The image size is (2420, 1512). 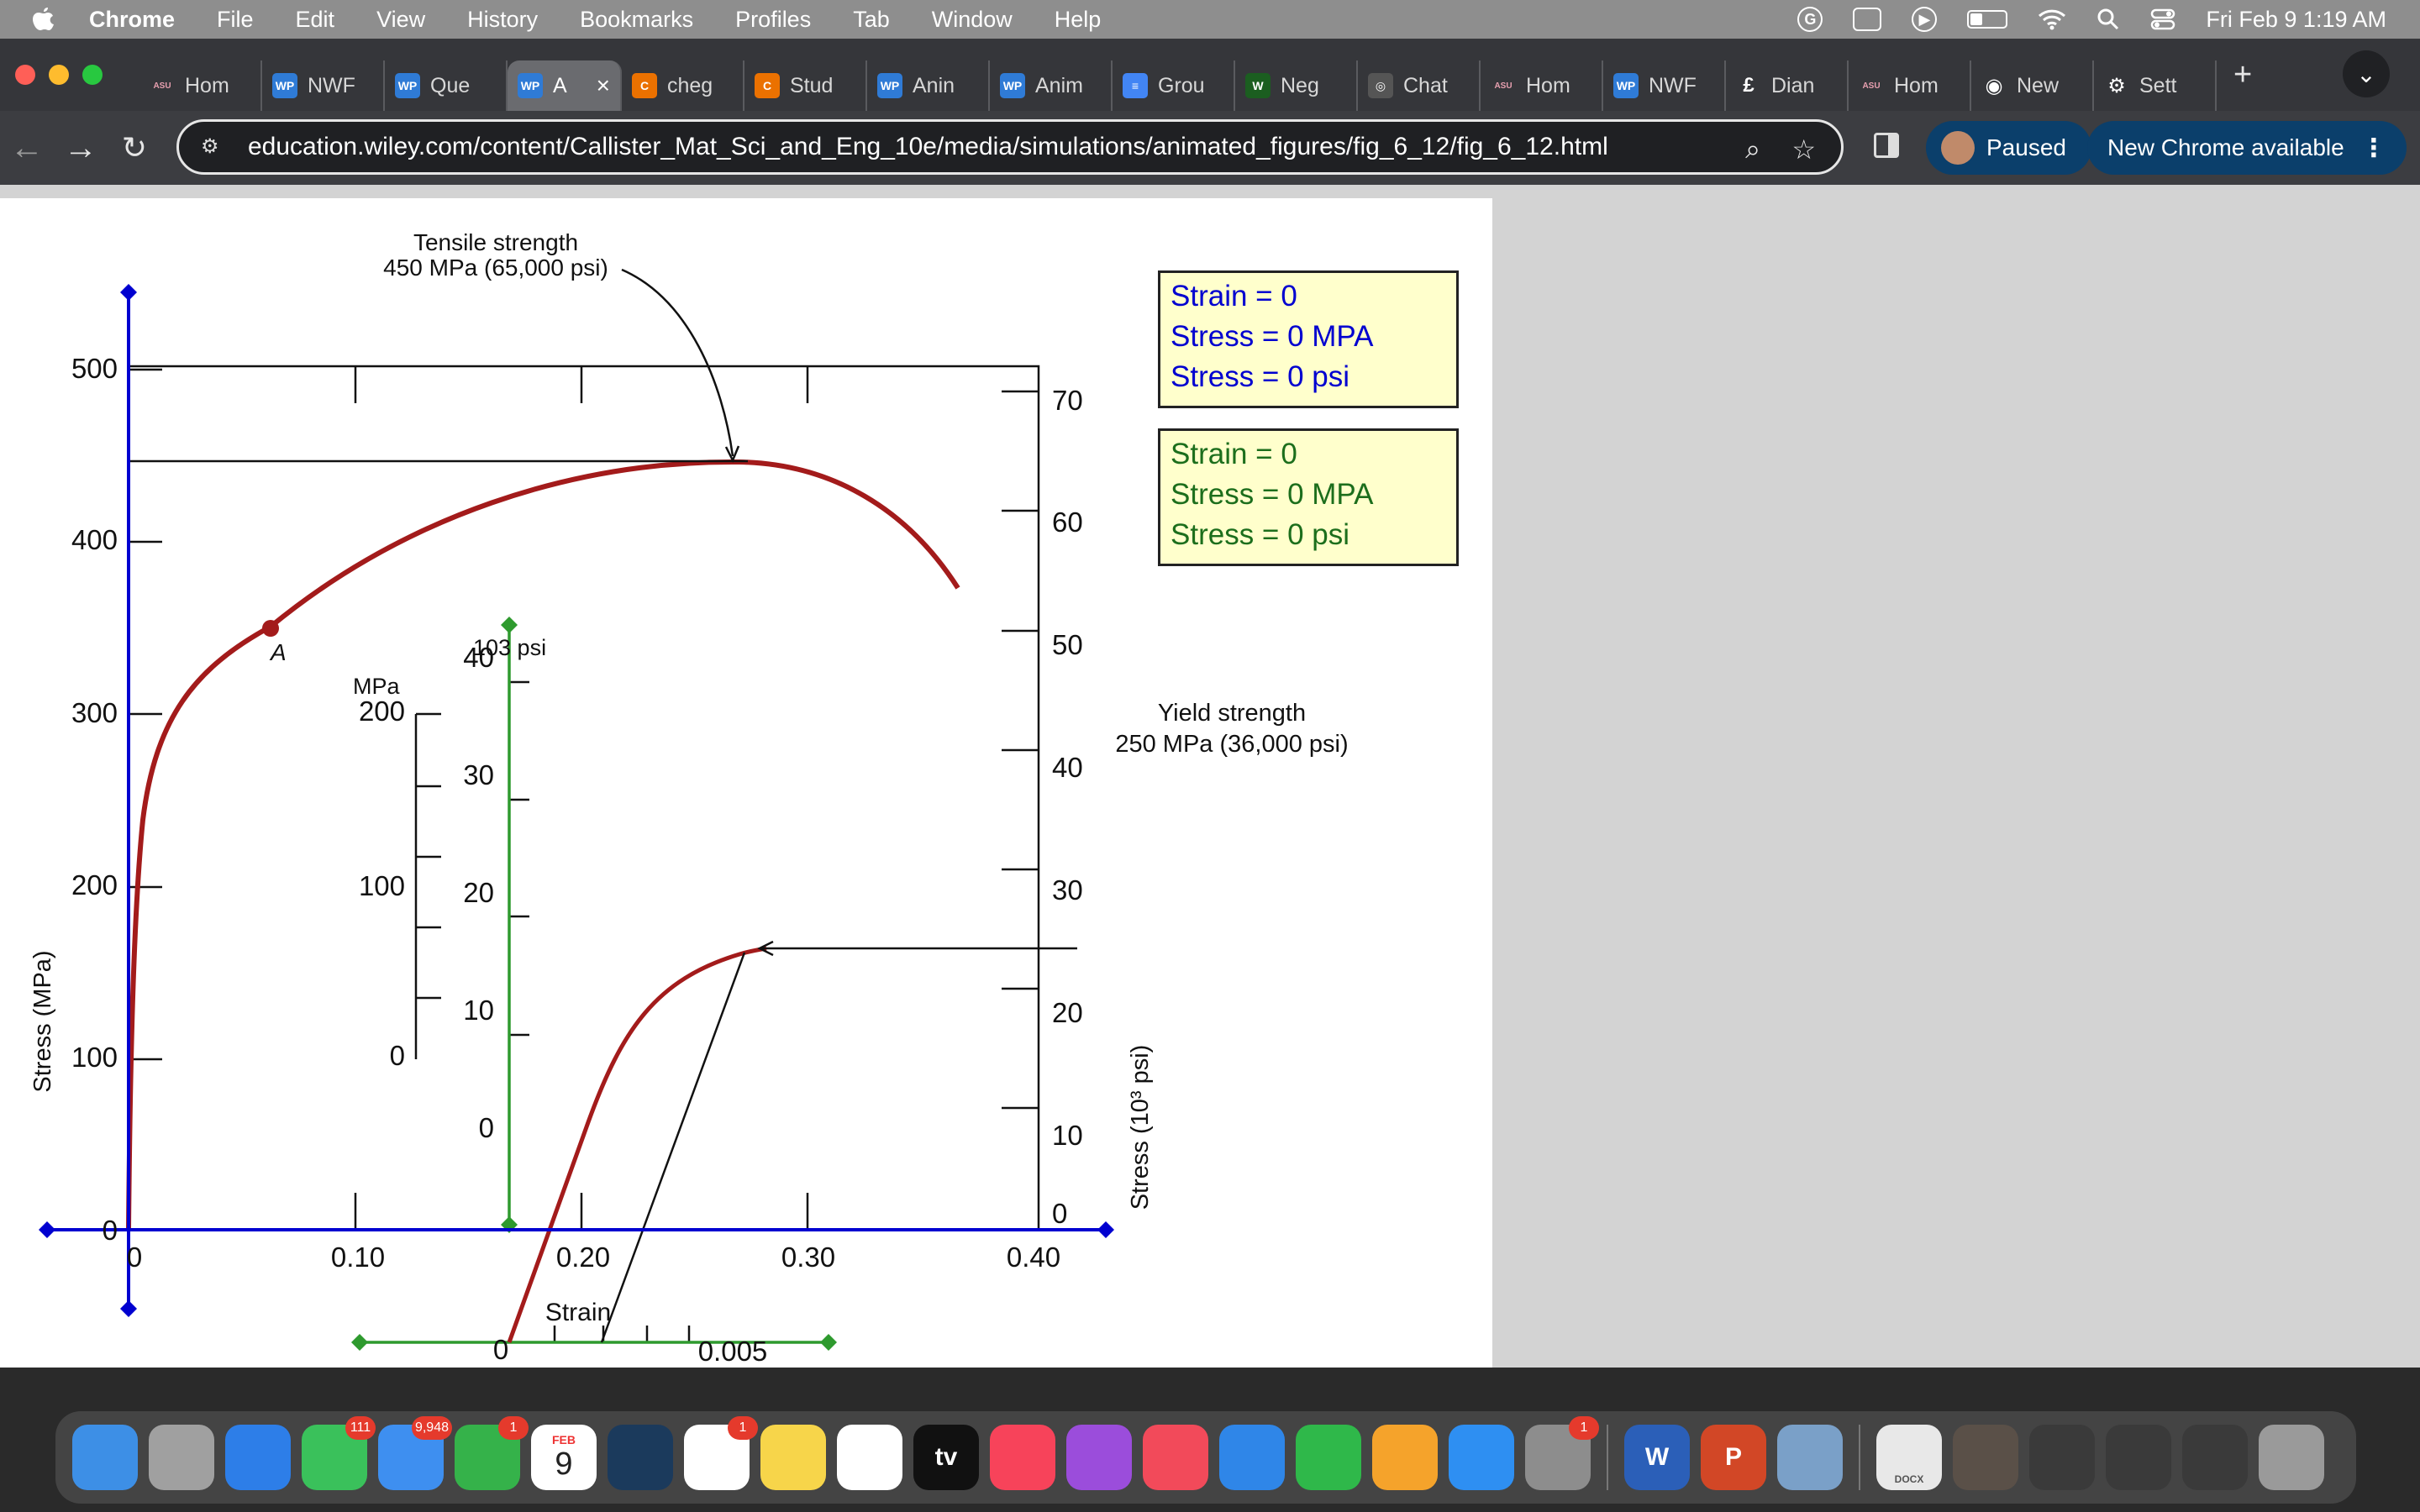 I want to click on document-icon: DOCX, so click(x=1909, y=1457).